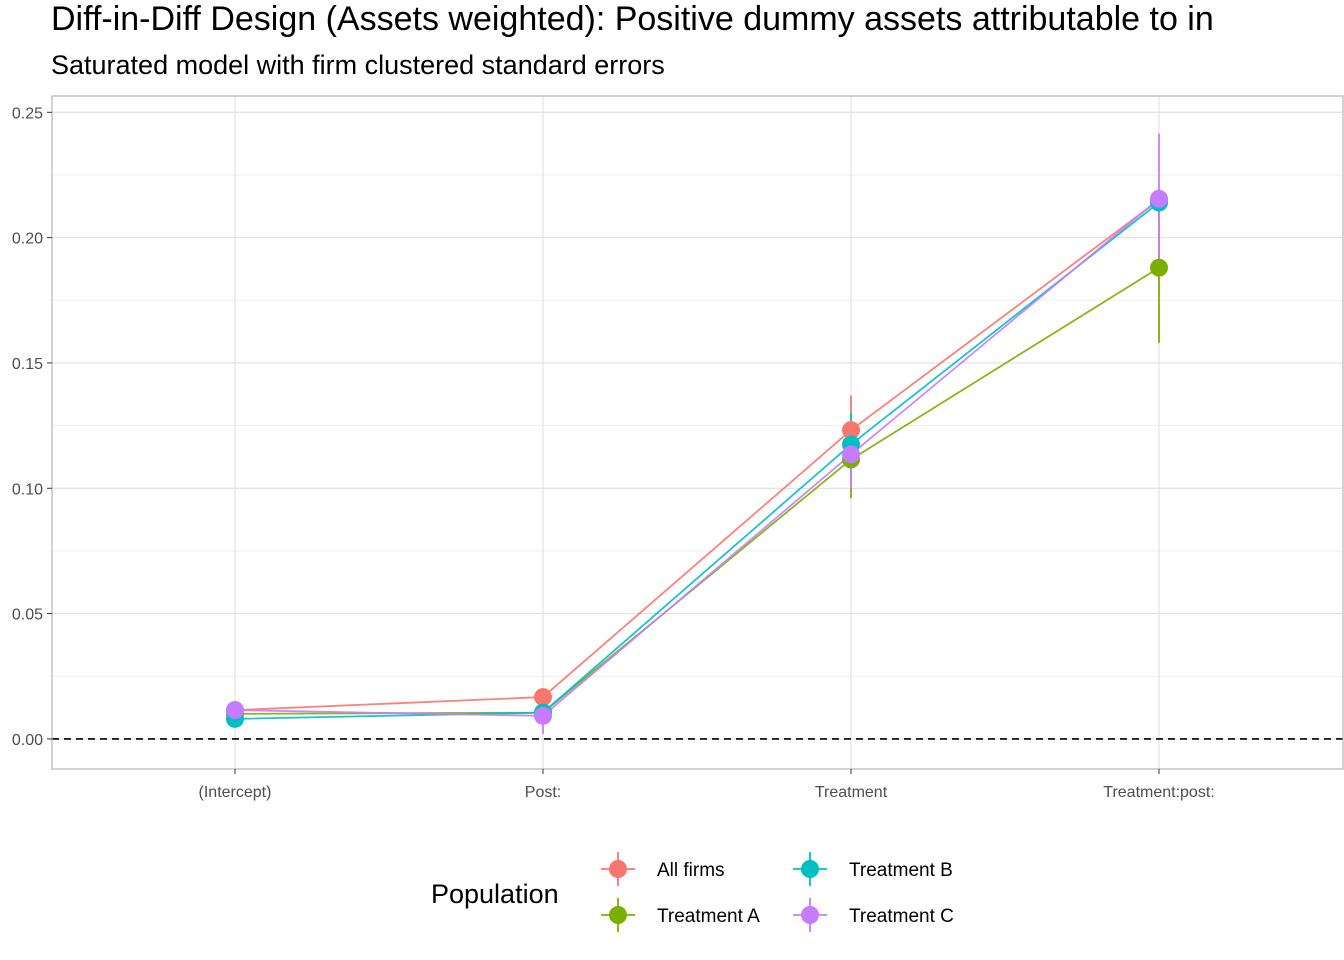 The image size is (1344, 960). What do you see at coordinates (235, 792) in the screenshot?
I see `x-tick-label: (Intercept)` at bounding box center [235, 792].